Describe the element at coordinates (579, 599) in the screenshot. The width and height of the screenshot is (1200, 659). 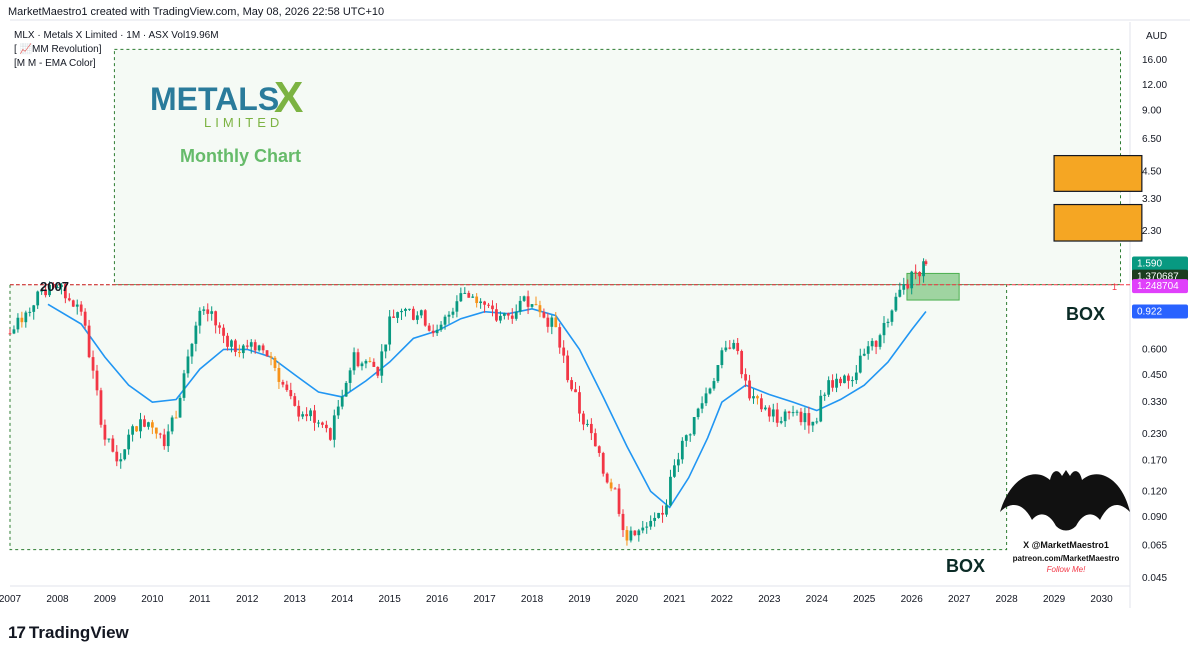
I see `time-tick-label: 2019` at that location.